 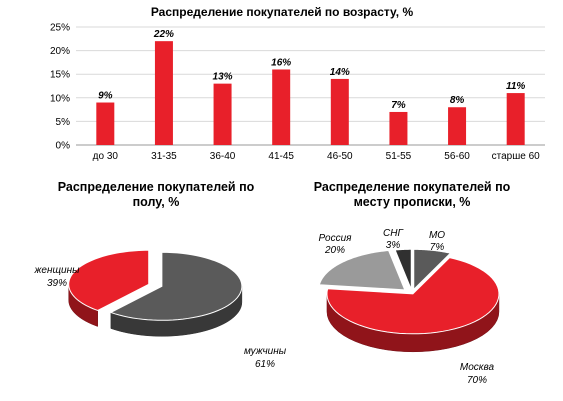 I want to click on bar-data-label: 13%, so click(x=223, y=77).